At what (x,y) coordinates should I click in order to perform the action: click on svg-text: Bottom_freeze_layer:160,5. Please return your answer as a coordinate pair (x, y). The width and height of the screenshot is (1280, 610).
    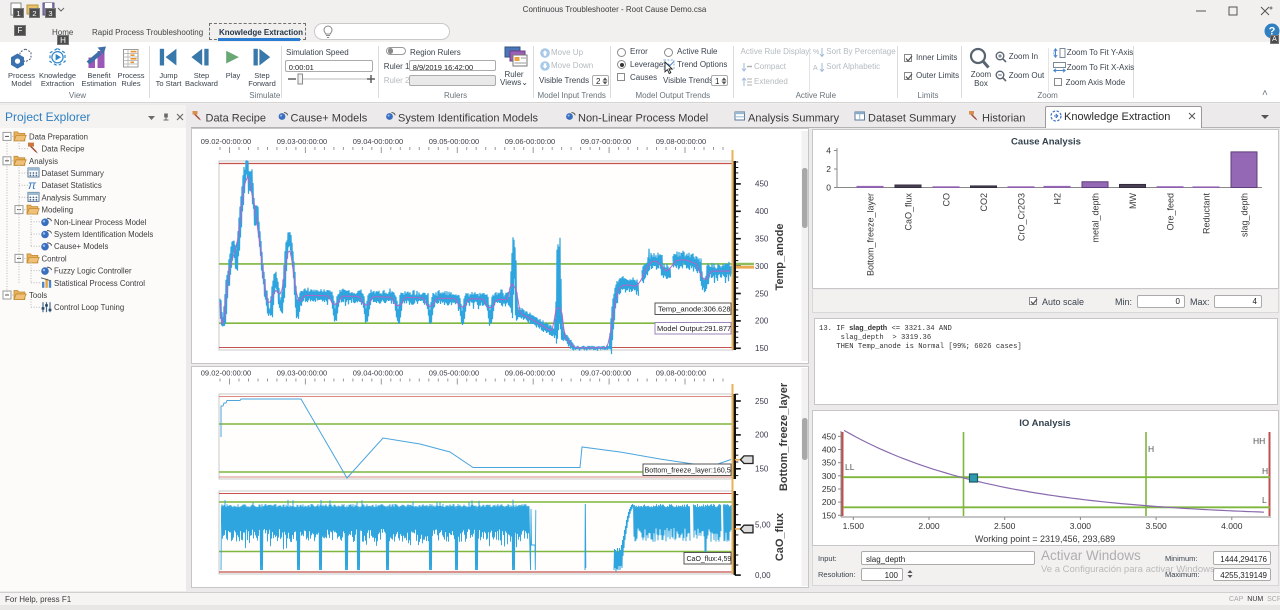
    Looking at the image, I should click on (688, 470).